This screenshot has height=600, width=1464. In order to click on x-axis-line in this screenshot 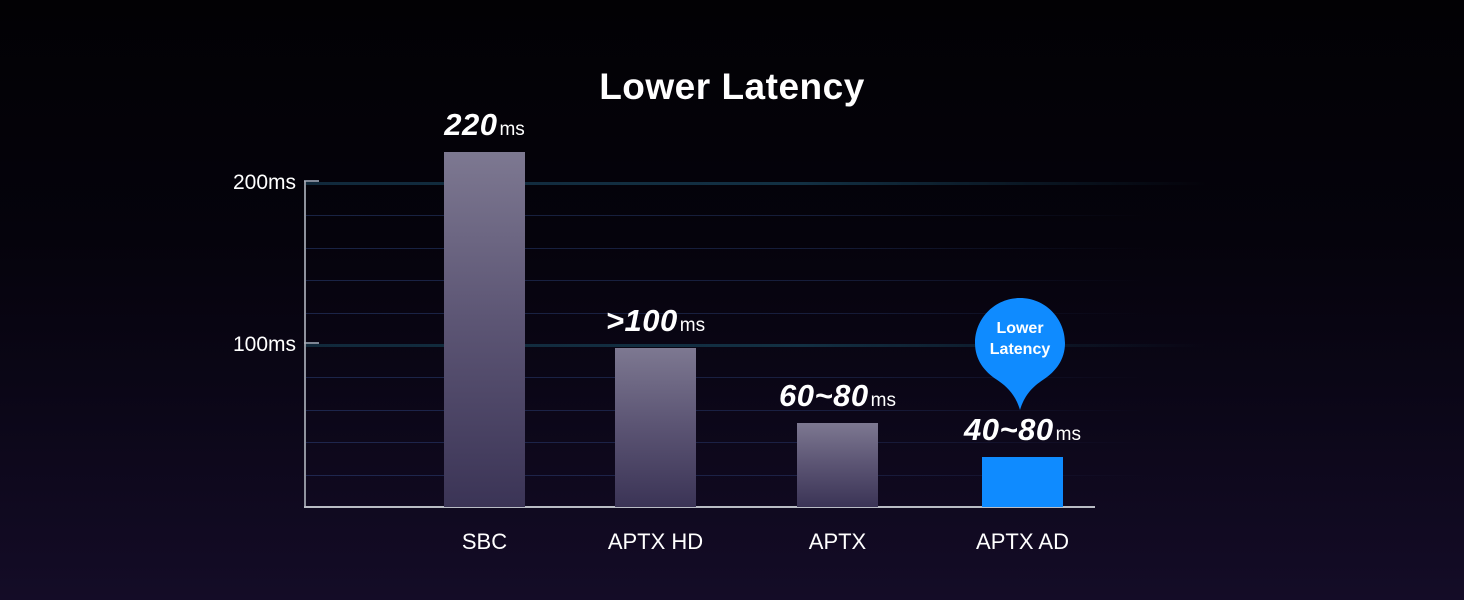, I will do `click(699, 507)`.